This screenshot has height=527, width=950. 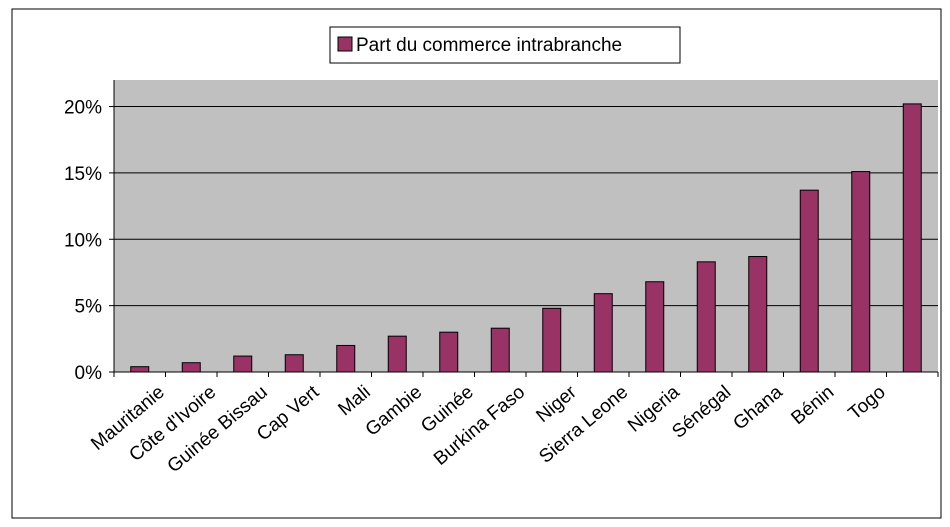 I want to click on y-tick-label: 15%, so click(x=83, y=174).